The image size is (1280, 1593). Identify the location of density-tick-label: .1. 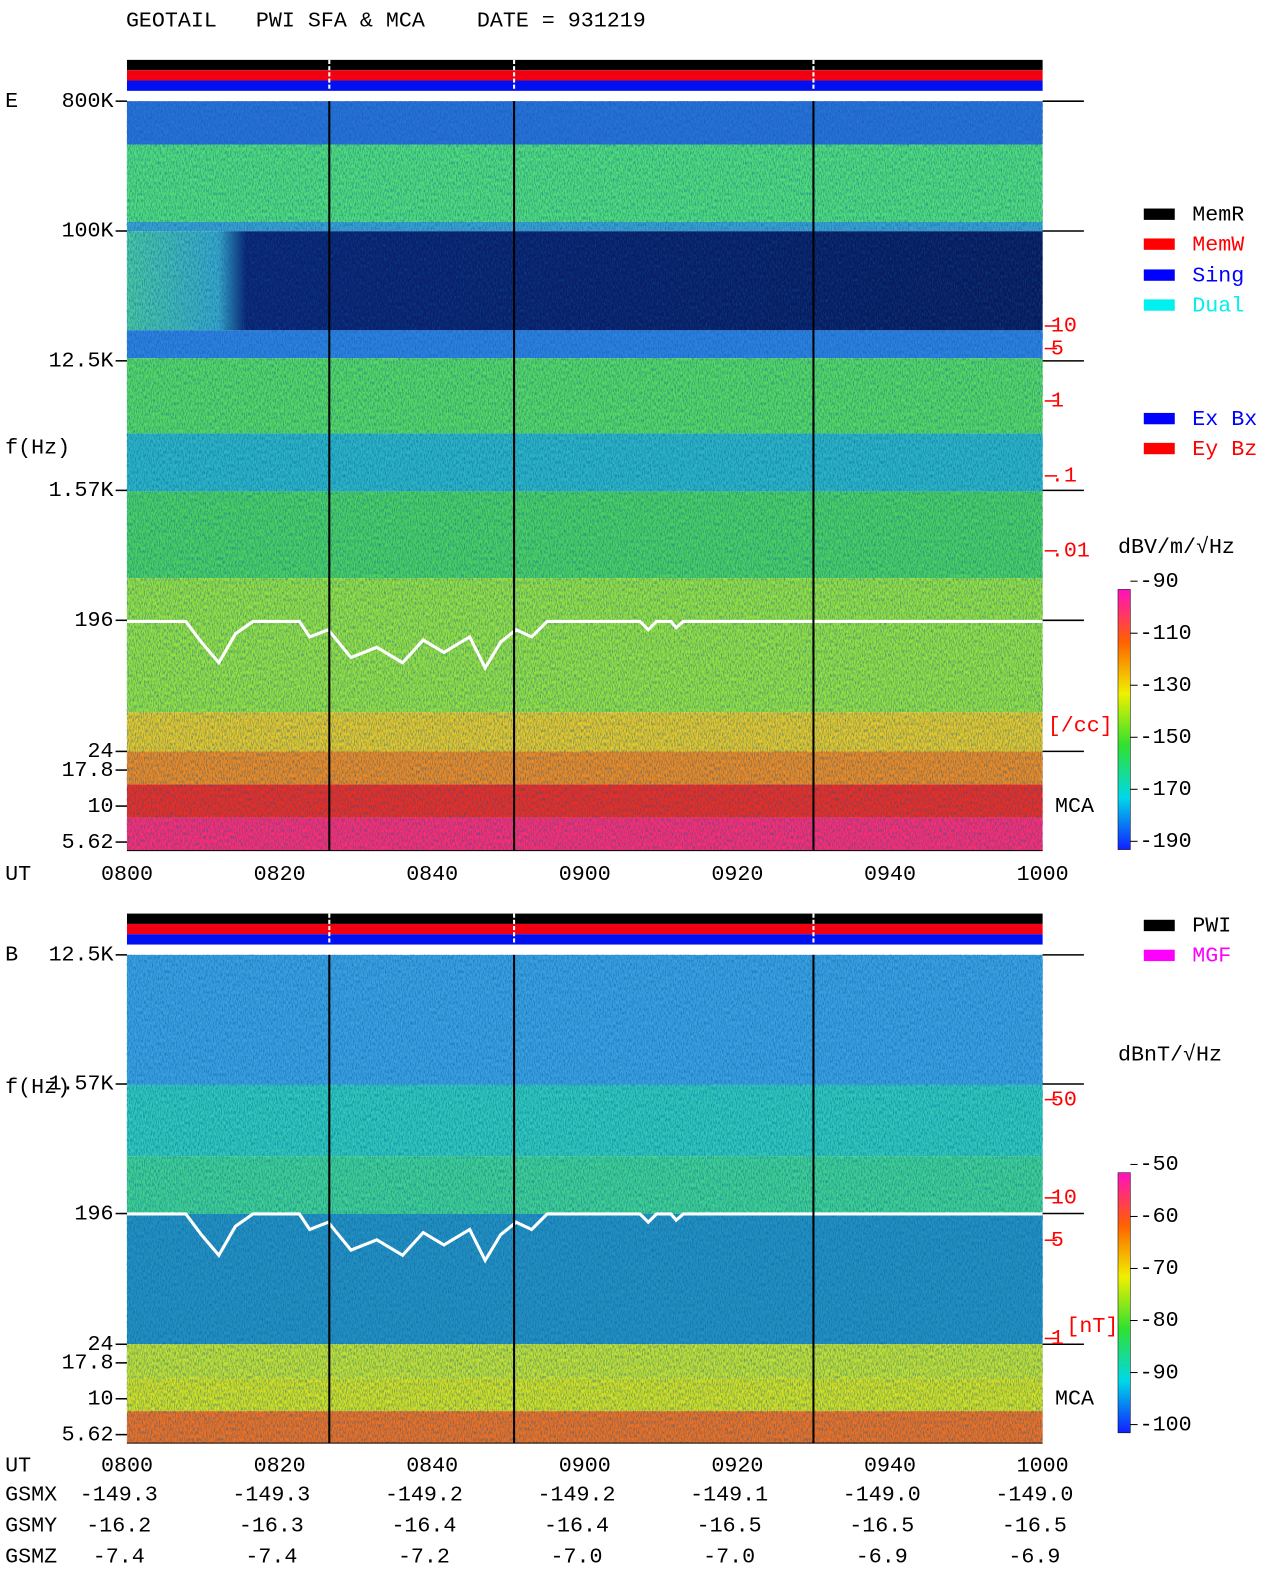
(1064, 476).